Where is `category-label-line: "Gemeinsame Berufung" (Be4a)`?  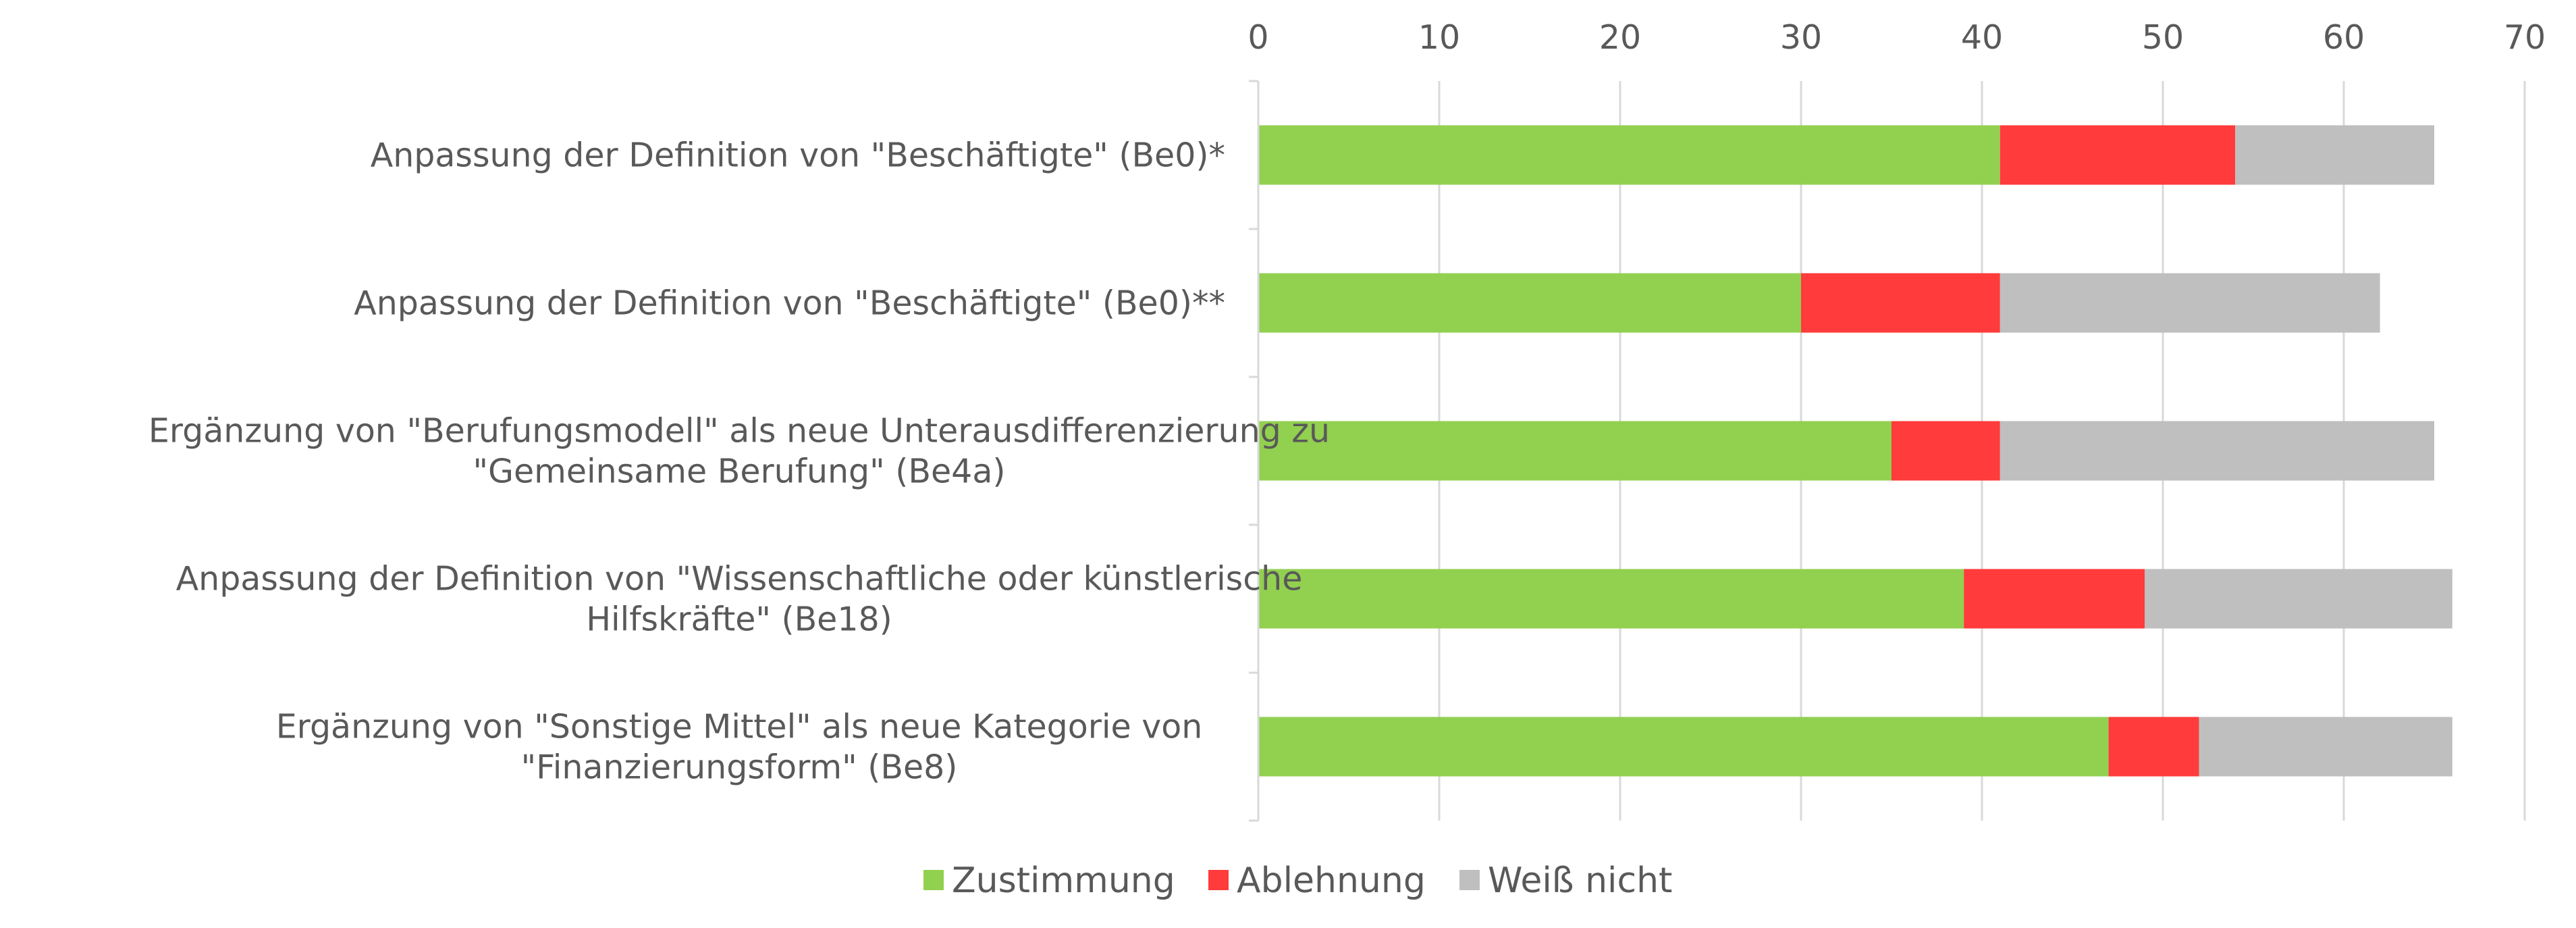
category-label-line: "Gemeinsame Berufung" (Be4a) is located at coordinates (739, 472).